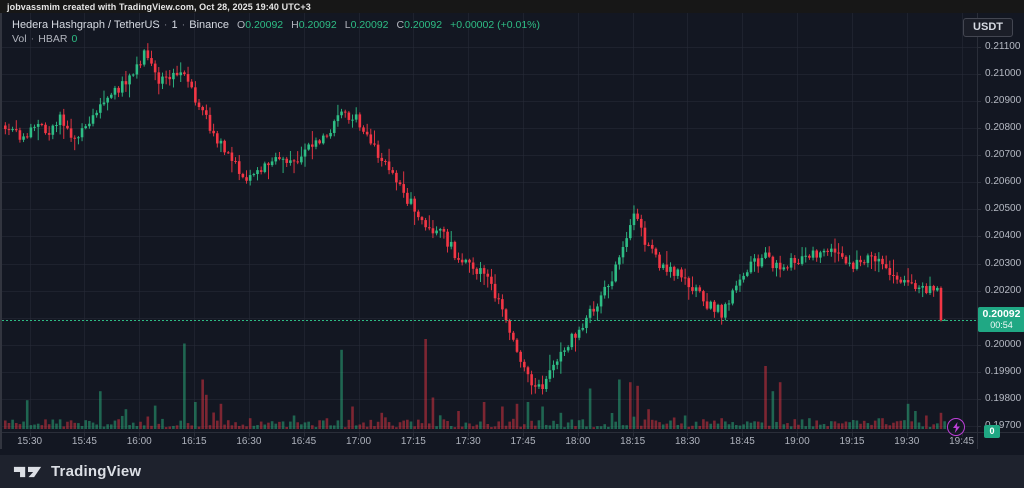  Describe the element at coordinates (139, 441) in the screenshot. I see `time-axis-label: 16:00` at that location.